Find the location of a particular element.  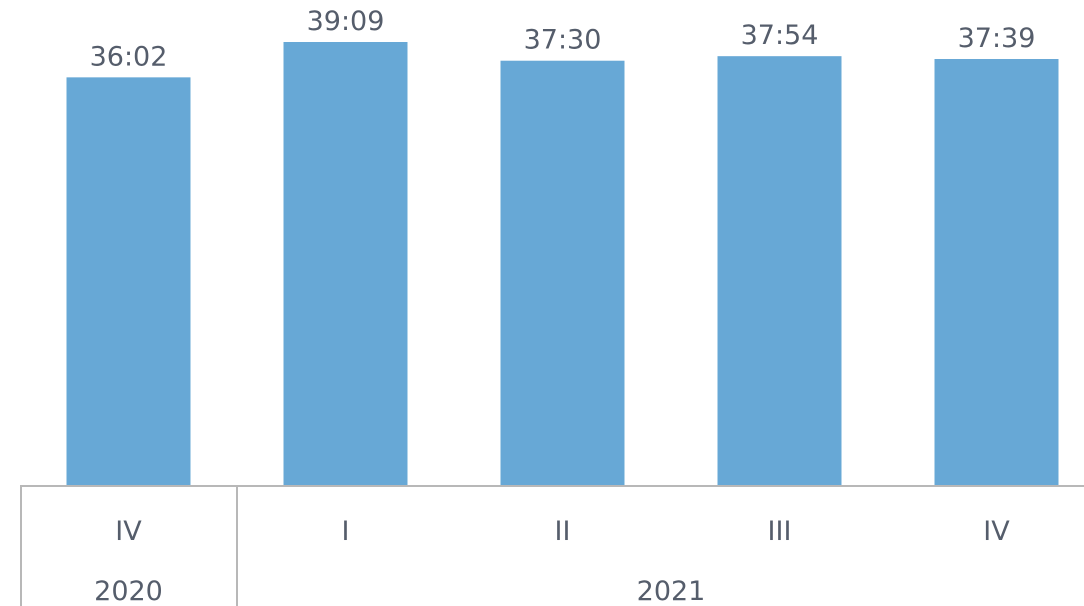

tick-label-1: IV is located at coordinates (128, 531).